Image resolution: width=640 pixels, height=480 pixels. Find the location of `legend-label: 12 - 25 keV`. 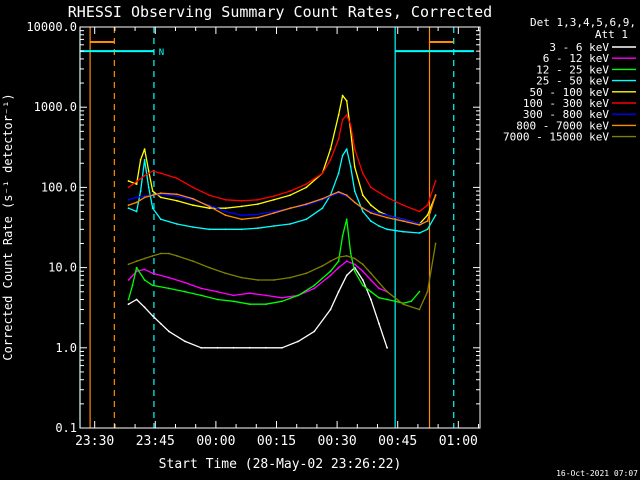

legend-label: 12 - 25 keV is located at coordinates (572, 69).